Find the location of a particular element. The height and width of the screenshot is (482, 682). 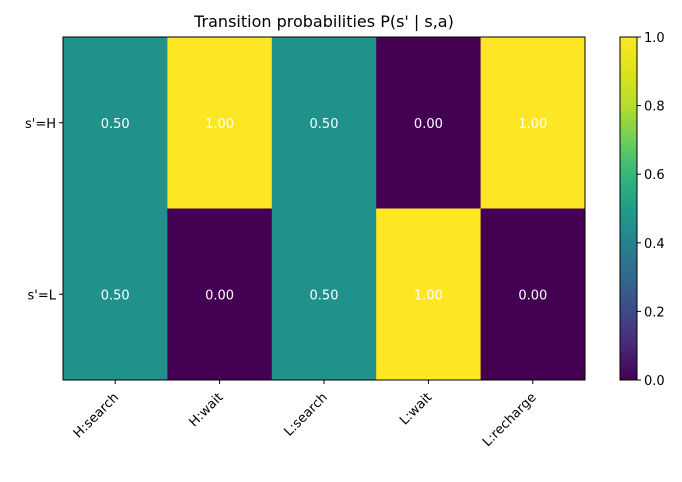

colorbar-tick-label: 0.4 is located at coordinates (654, 244).